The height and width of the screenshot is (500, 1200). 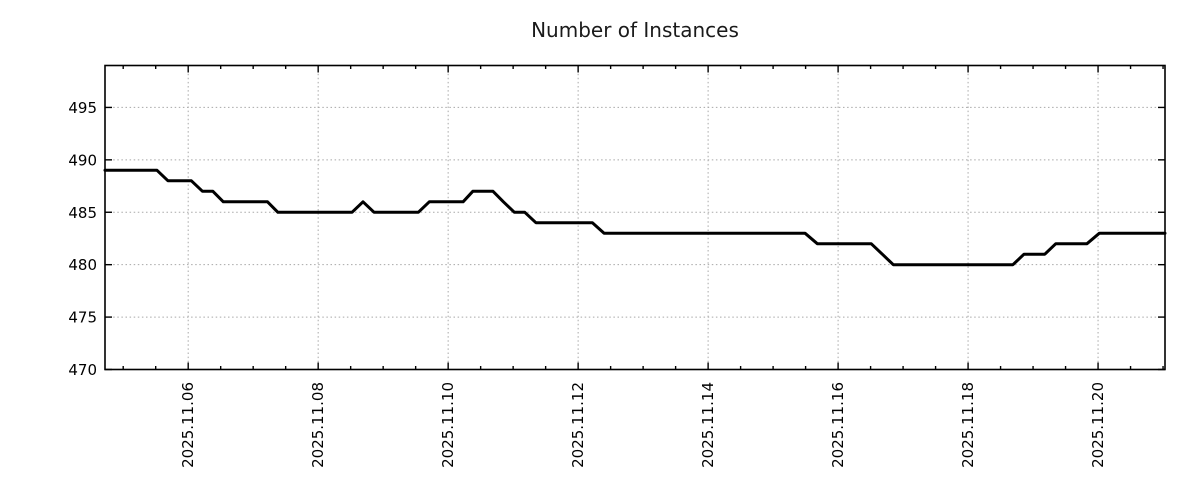 I want to click on x-tick-label: 2025.11.14, so click(x=708, y=425).